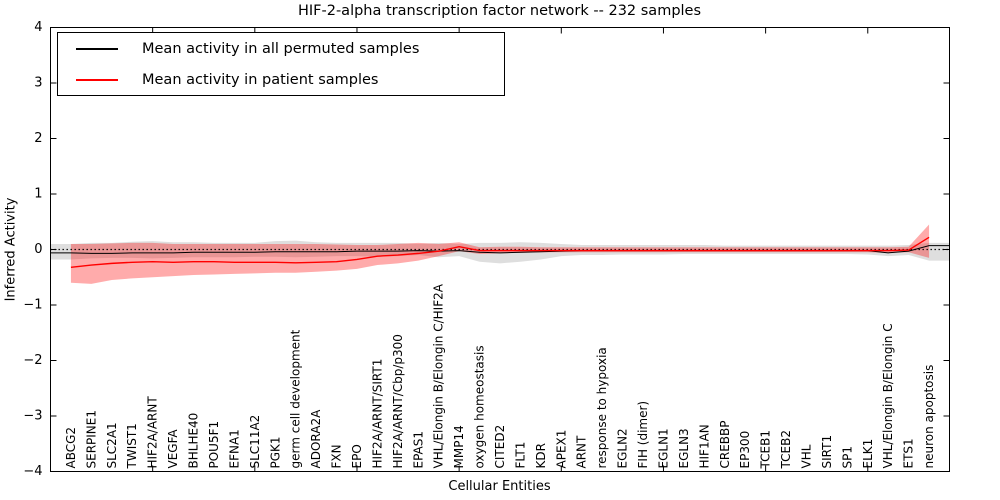  I want to click on x-category-label: germ cell development, so click(296, 398).